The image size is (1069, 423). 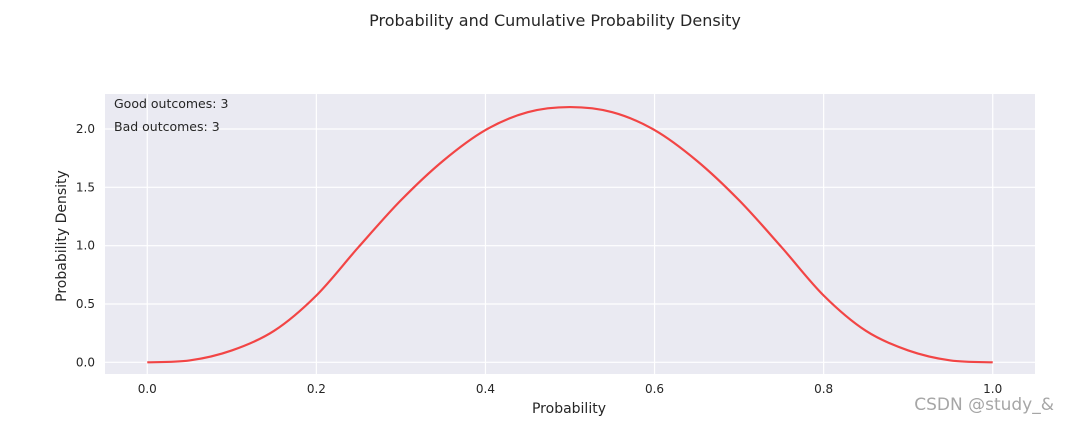 What do you see at coordinates (316, 389) in the screenshot?
I see `x-tick-label: 0.2` at bounding box center [316, 389].